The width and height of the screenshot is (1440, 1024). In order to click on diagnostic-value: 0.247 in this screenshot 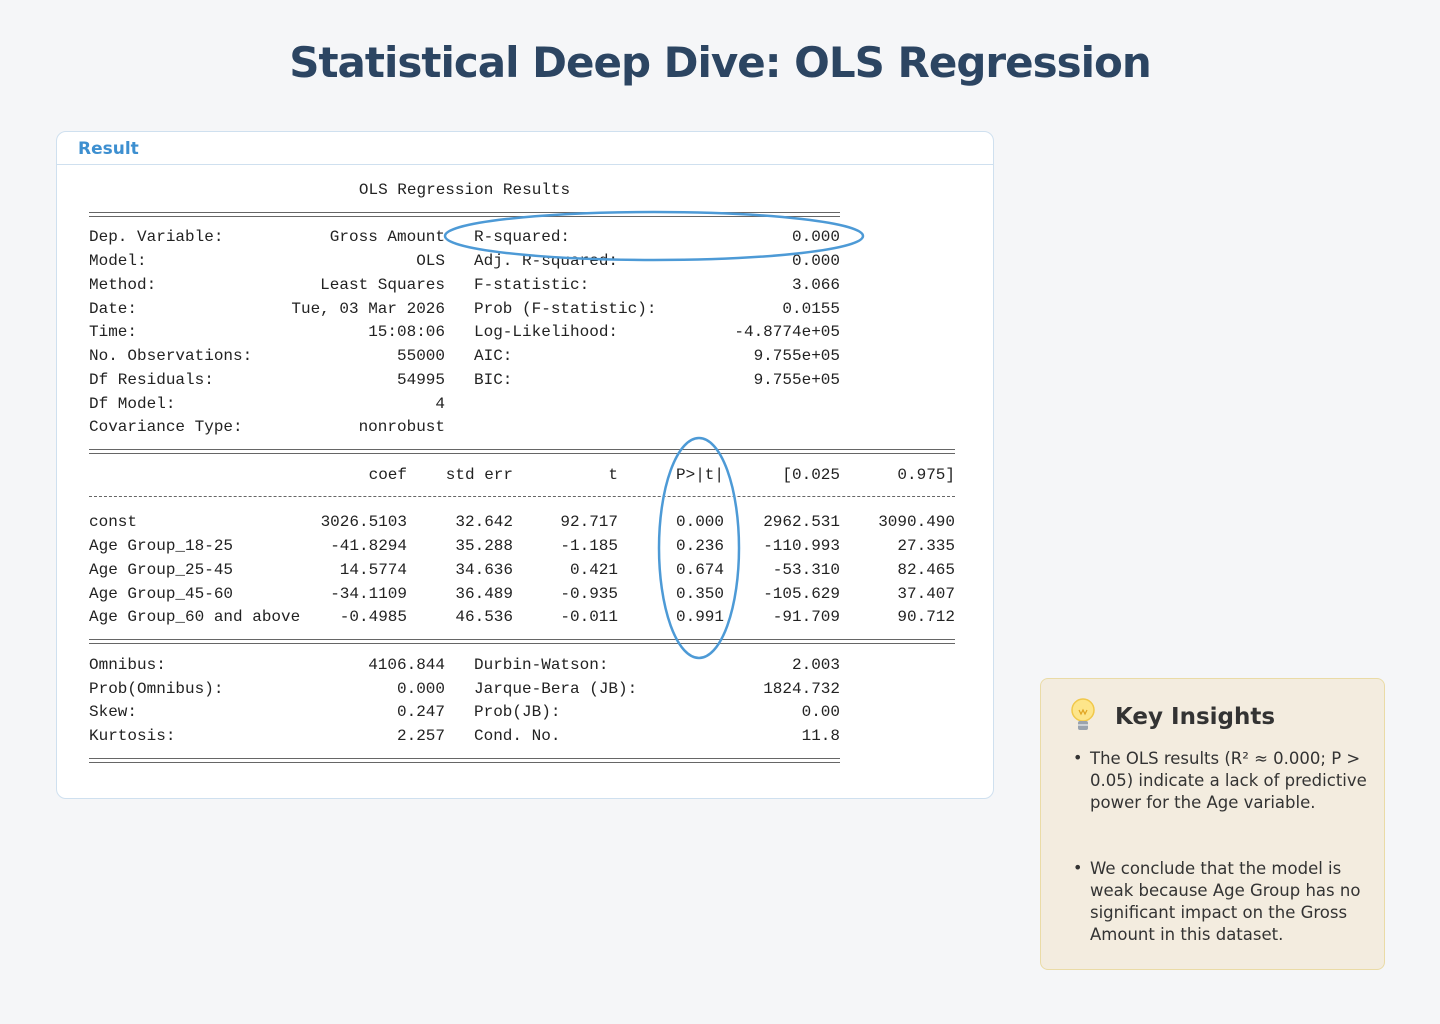, I will do `click(420, 712)`.